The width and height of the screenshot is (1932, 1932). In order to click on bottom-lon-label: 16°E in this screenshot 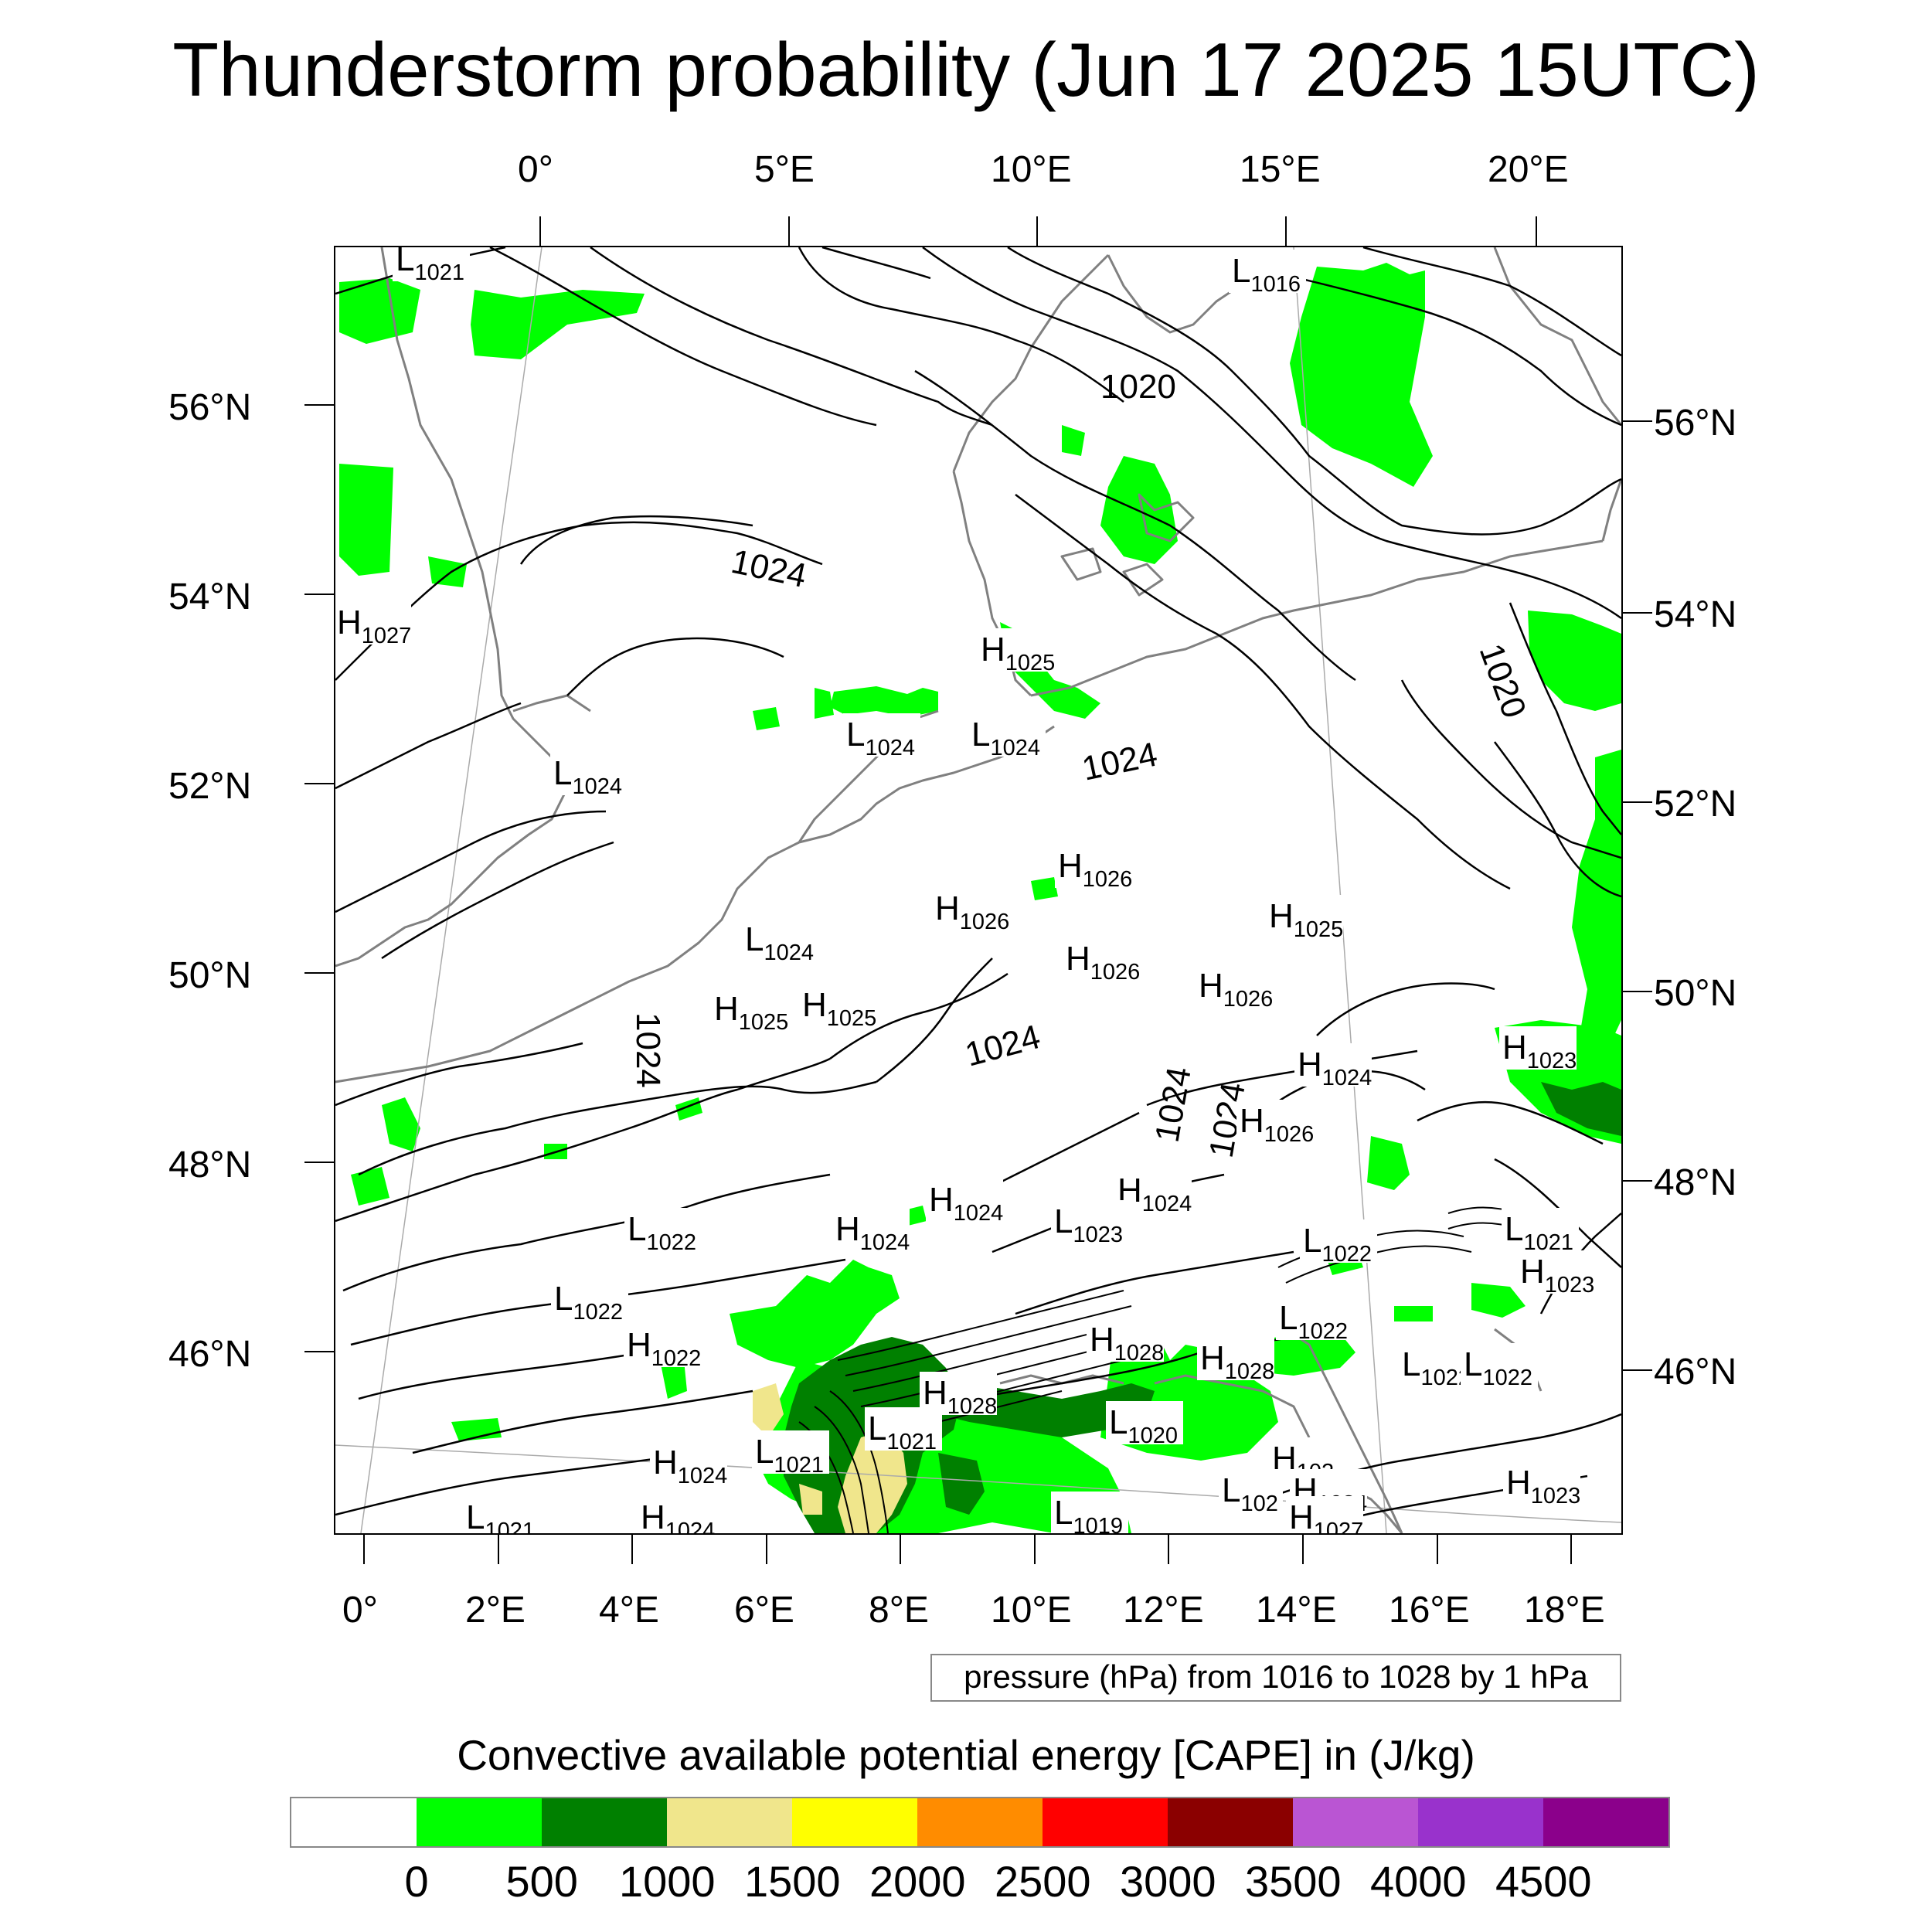, I will do `click(1430, 1611)`.